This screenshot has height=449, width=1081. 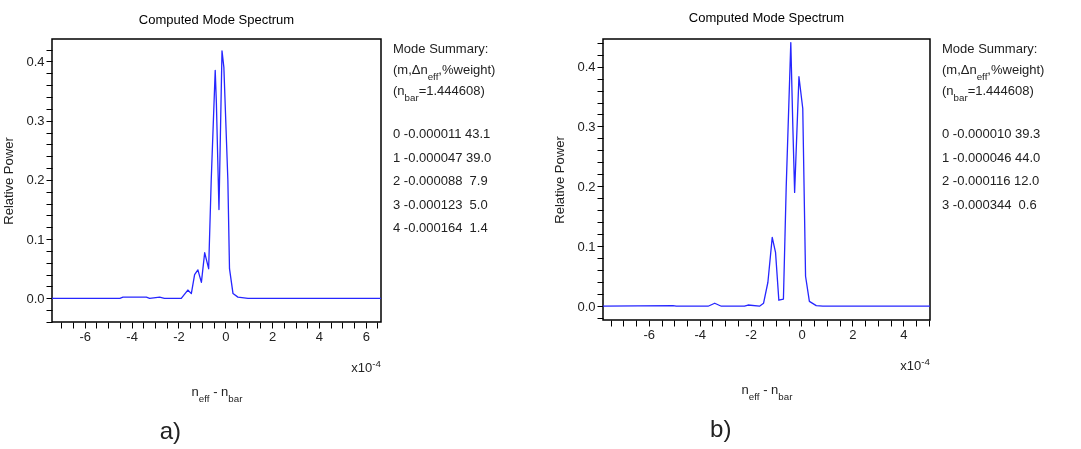 What do you see at coordinates (440, 204) in the screenshot?
I see `text: 3 -0.000123 5.0` at bounding box center [440, 204].